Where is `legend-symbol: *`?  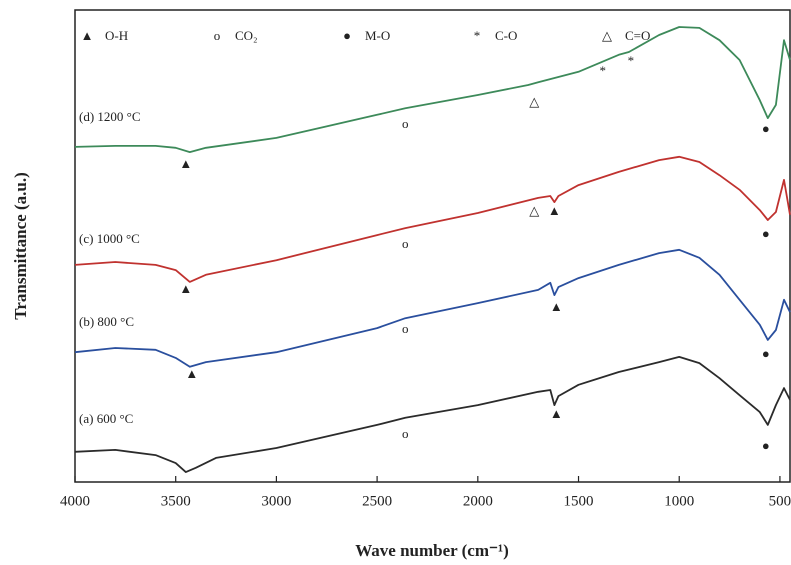
legend-symbol: * is located at coordinates (477, 35).